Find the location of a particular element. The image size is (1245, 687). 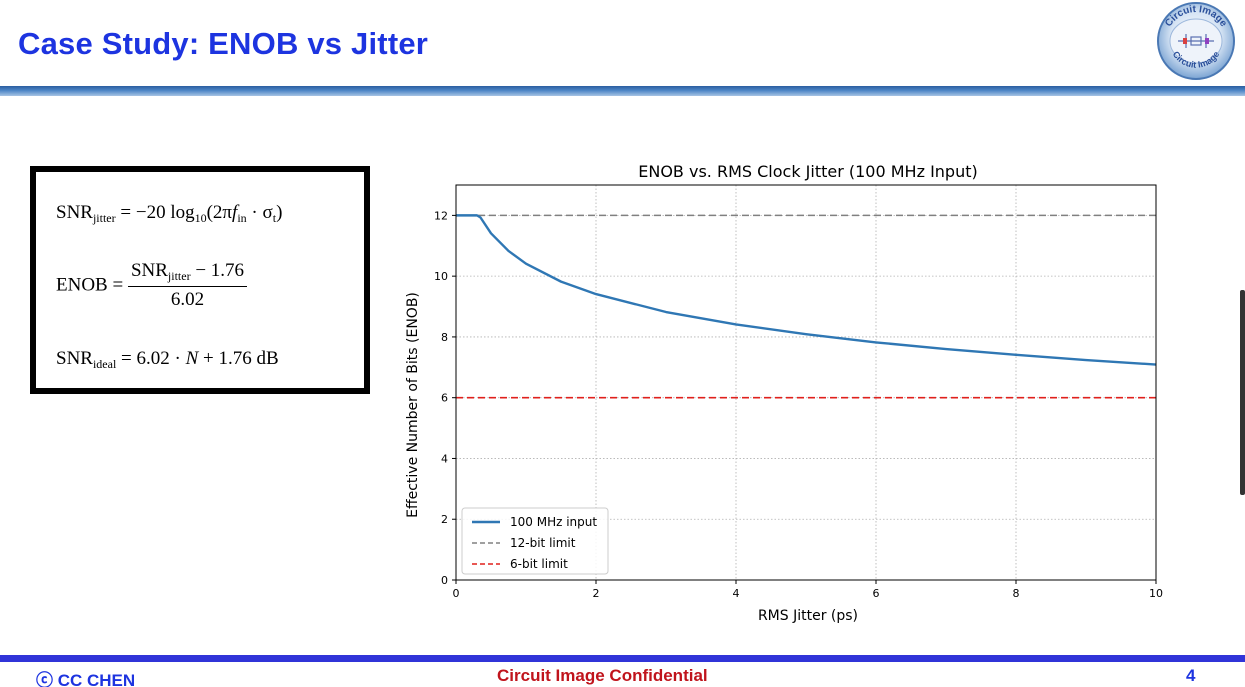

legend-label-0: 100 MHz input is located at coordinates (553, 522).